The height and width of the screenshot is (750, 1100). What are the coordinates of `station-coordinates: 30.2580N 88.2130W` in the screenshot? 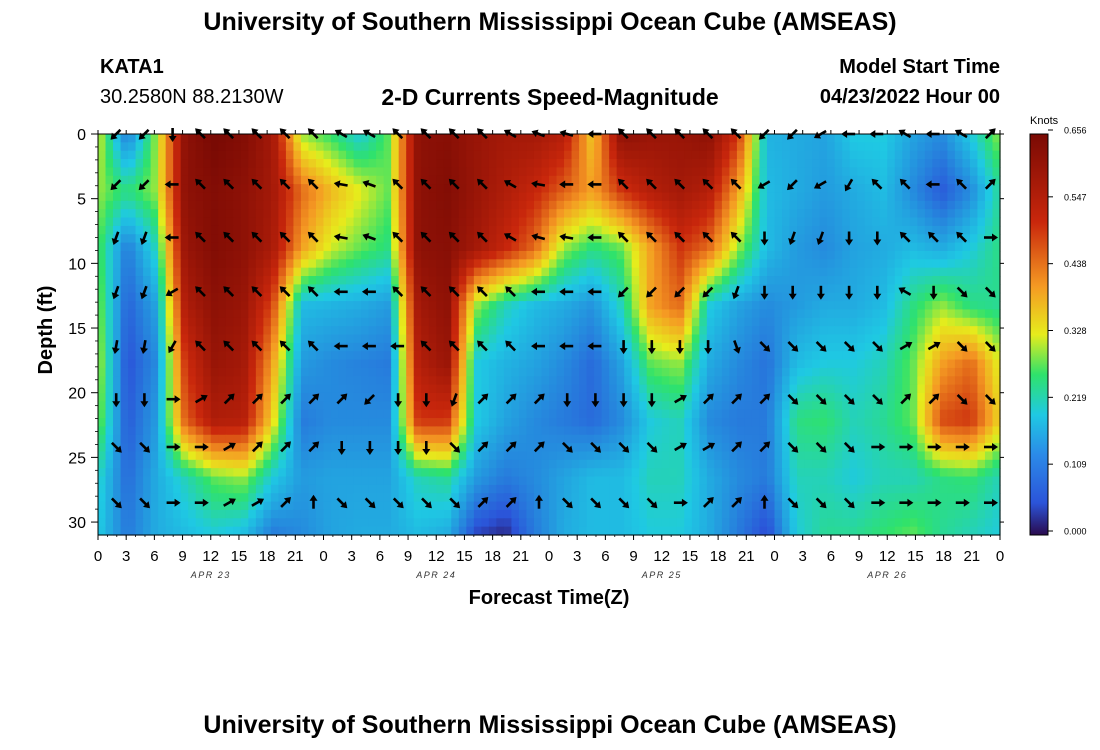 It's located at (192, 97).